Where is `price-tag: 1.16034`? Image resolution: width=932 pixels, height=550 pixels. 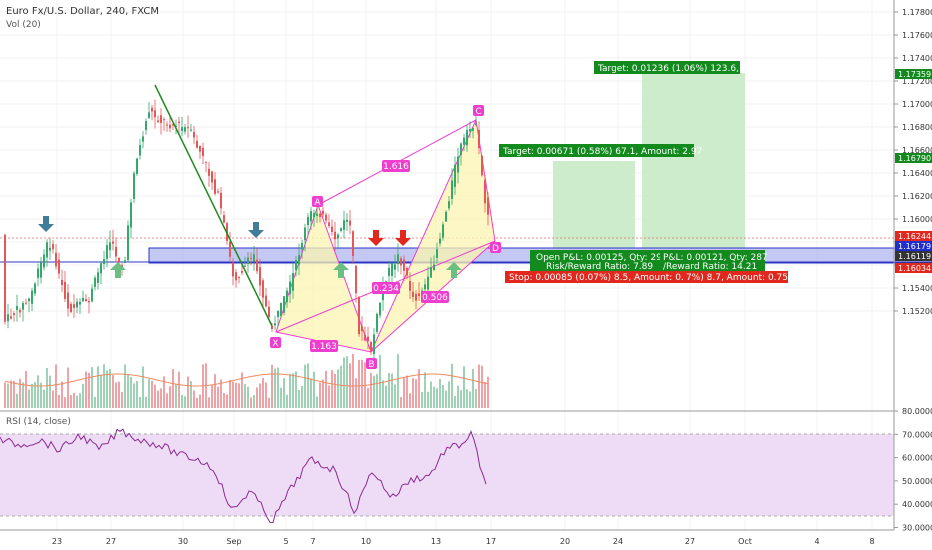 price-tag: 1.16034 is located at coordinates (913, 268).